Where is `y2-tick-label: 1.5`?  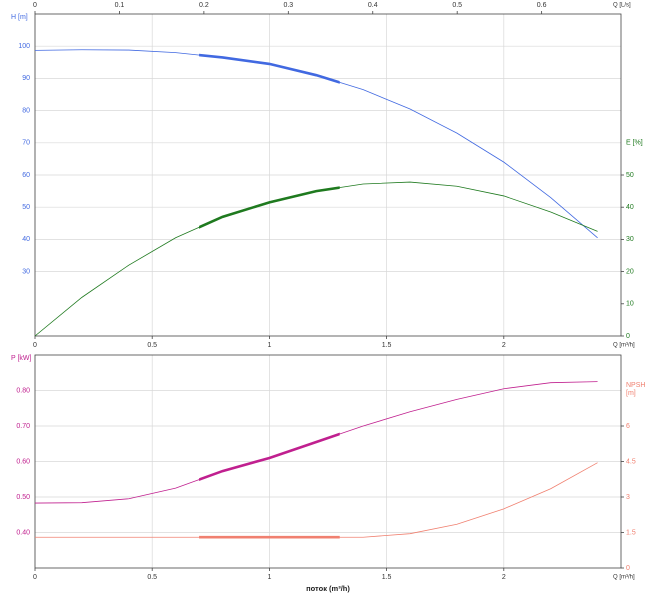
y2-tick-label: 1.5 is located at coordinates (631, 532).